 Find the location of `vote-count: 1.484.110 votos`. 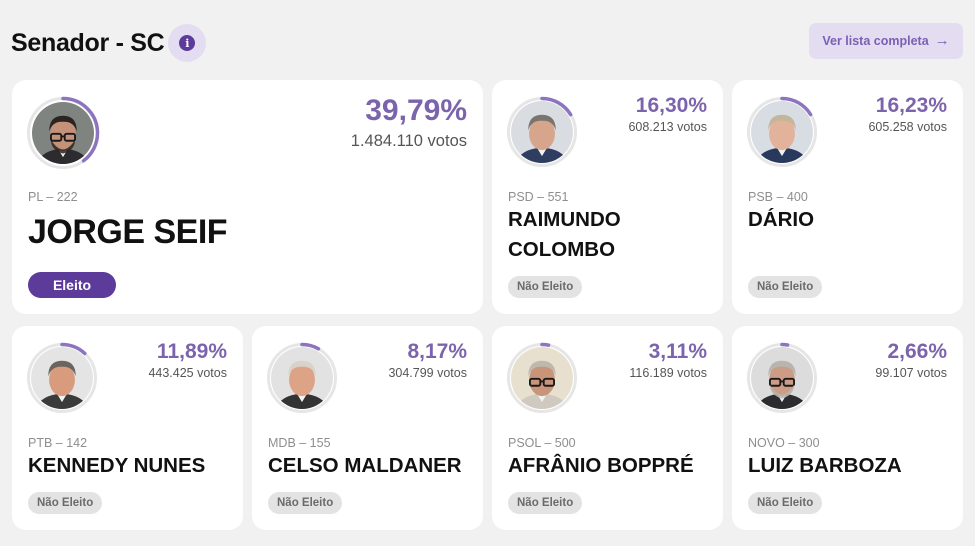

vote-count: 1.484.110 votos is located at coordinates (408, 141).